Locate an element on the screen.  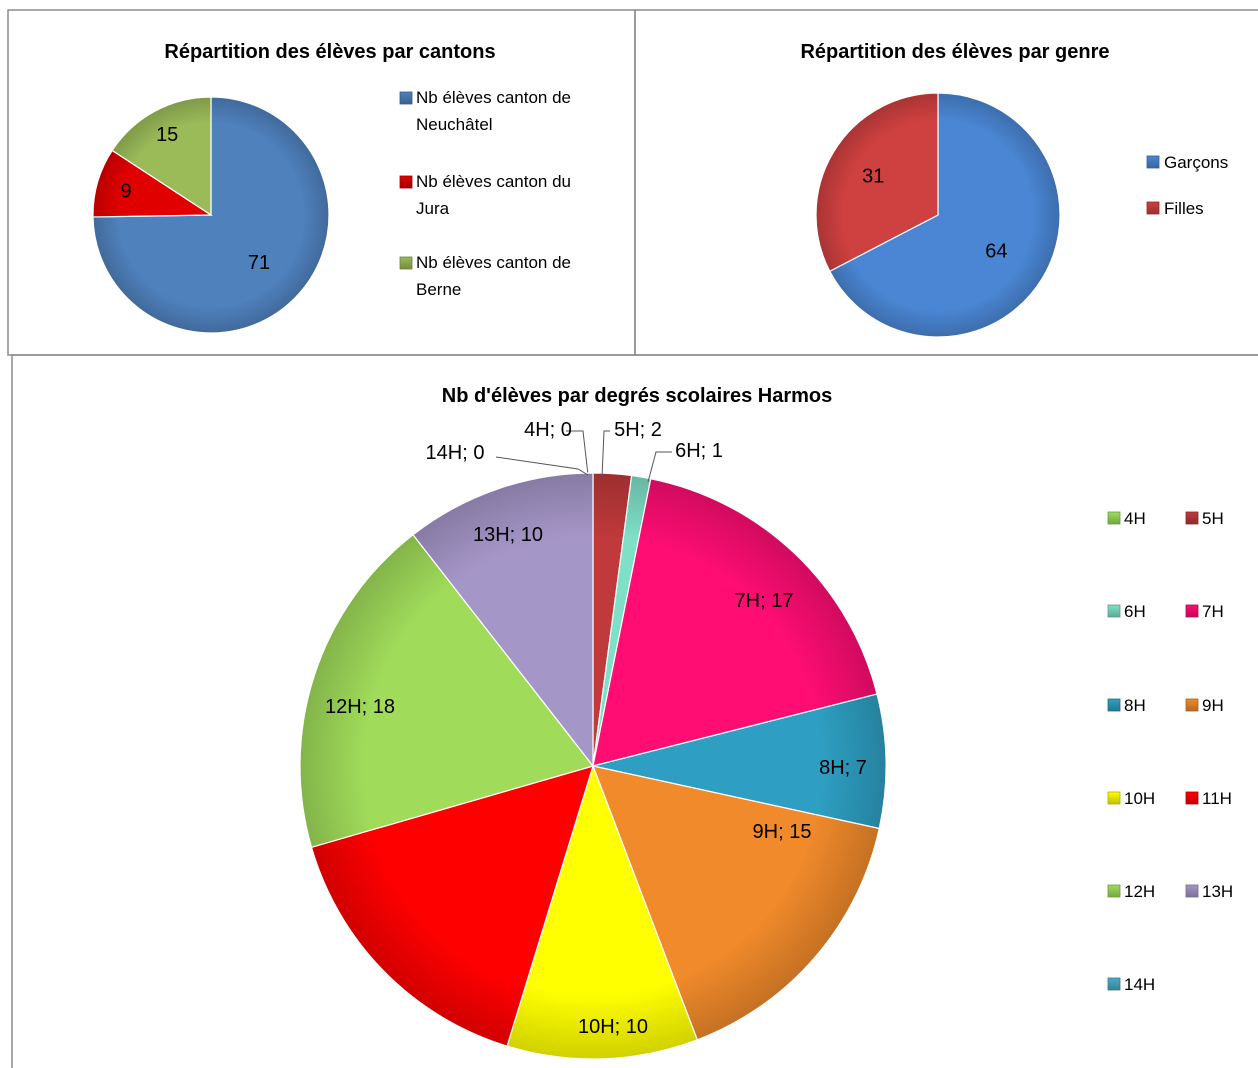
pie-slice-9h is located at coordinates (736, 903).